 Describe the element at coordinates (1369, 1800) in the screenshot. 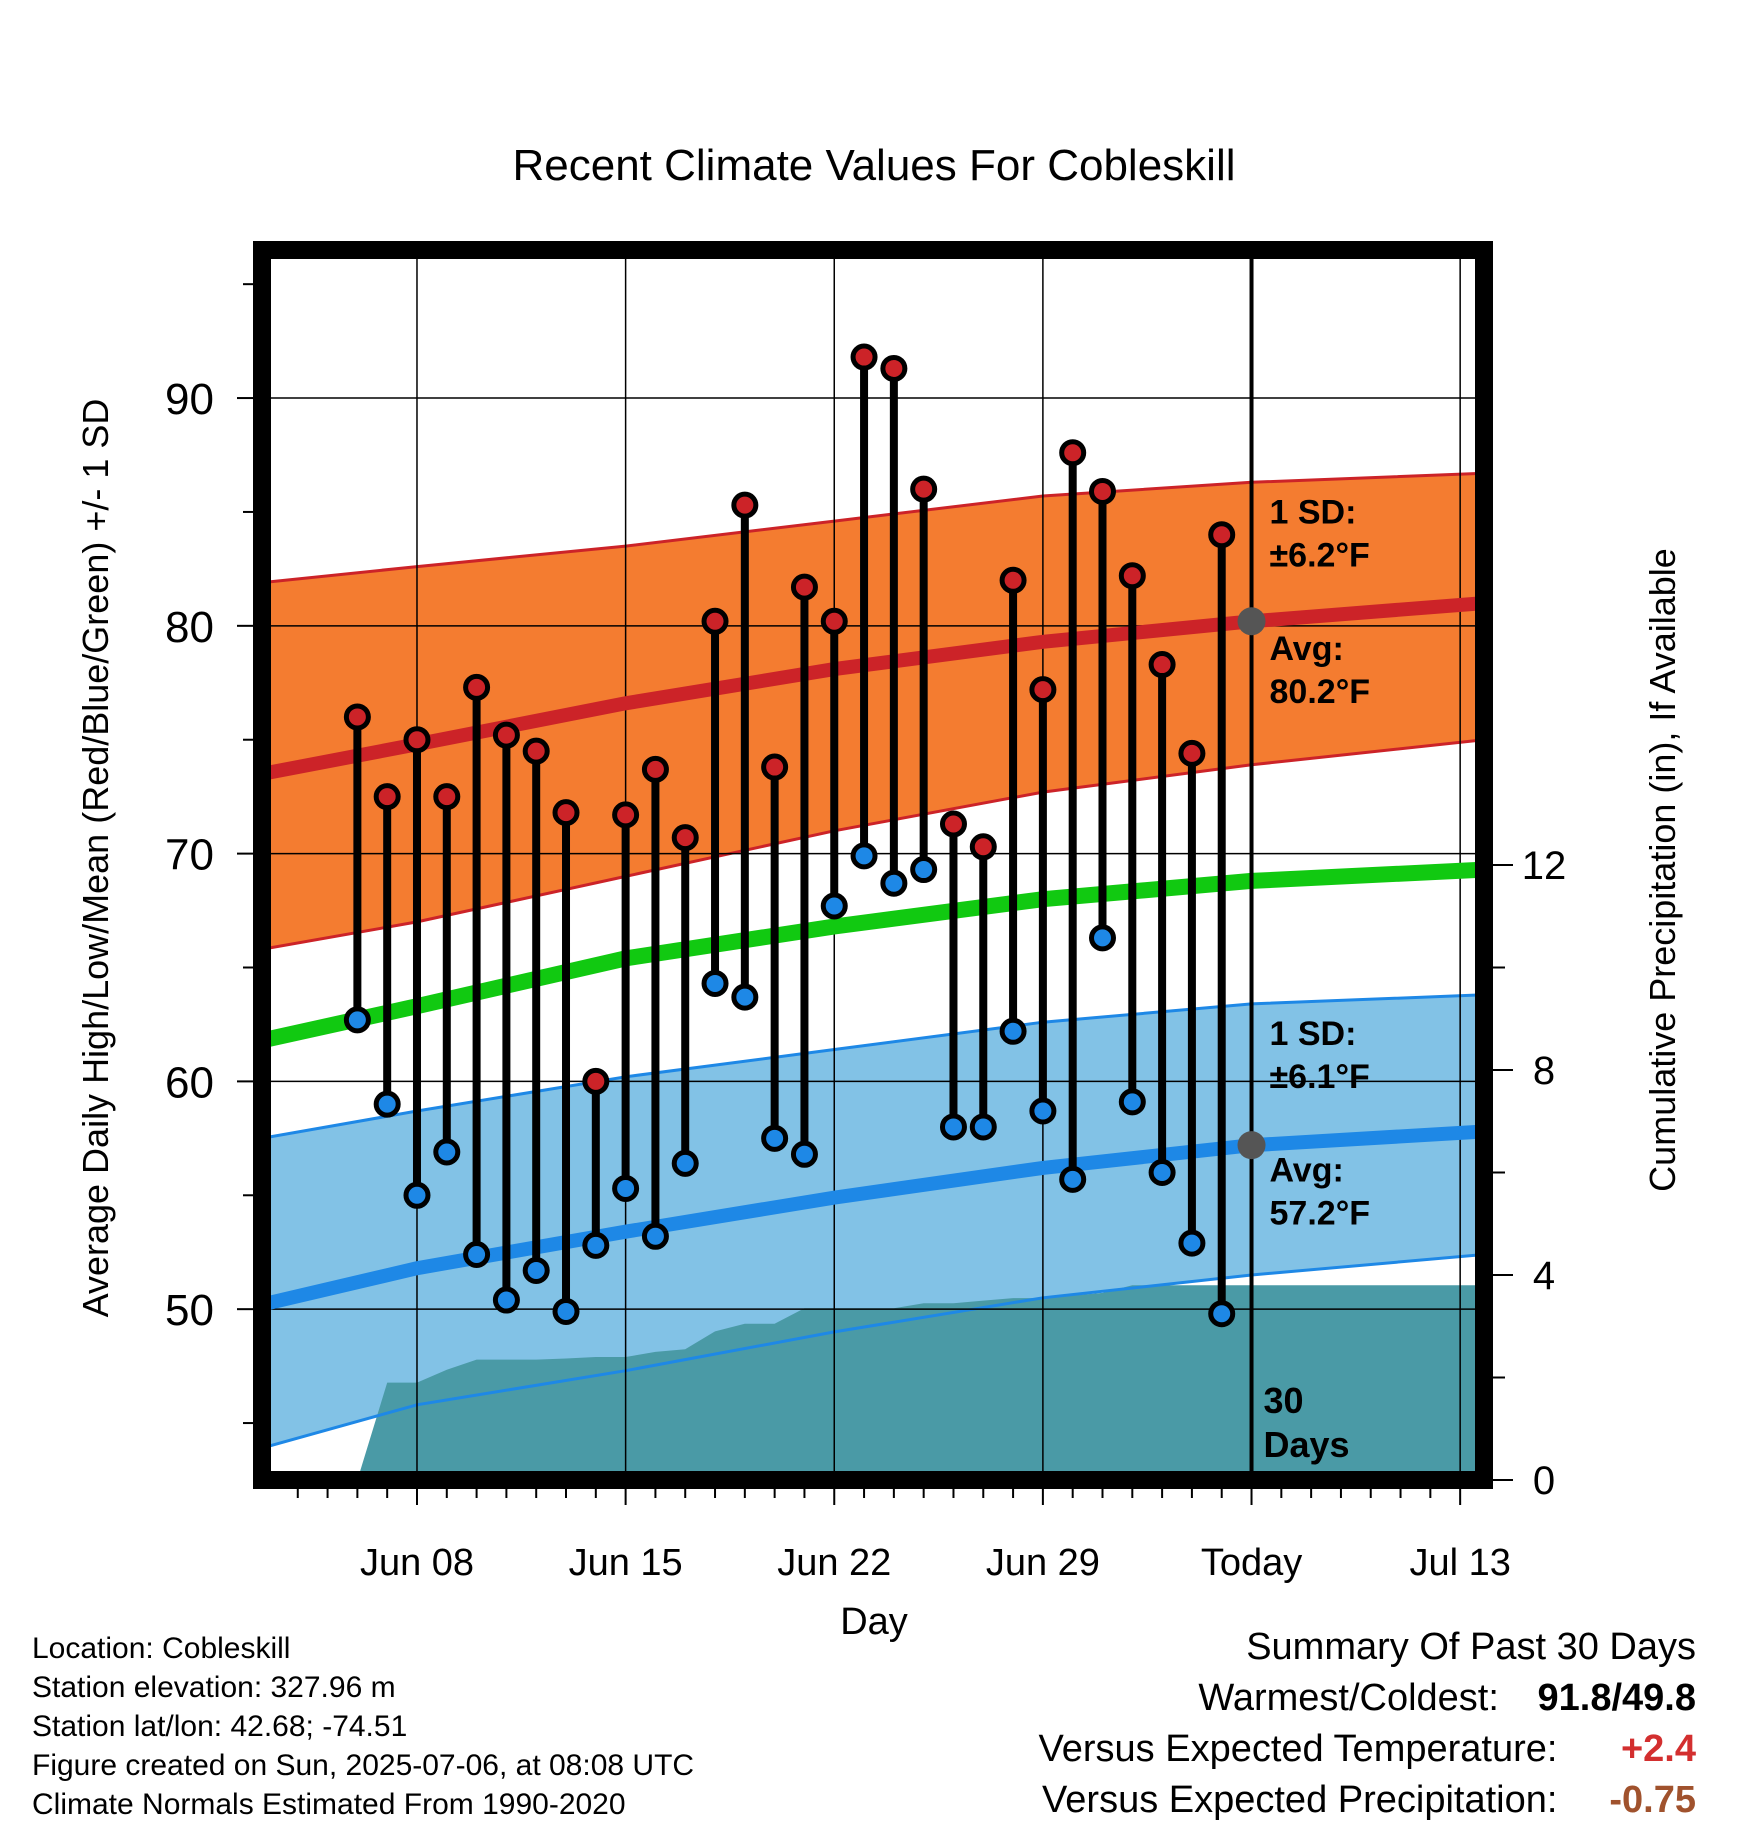

I see `summary-precipitation: Versus Expected Precipitation: -0.75` at that location.